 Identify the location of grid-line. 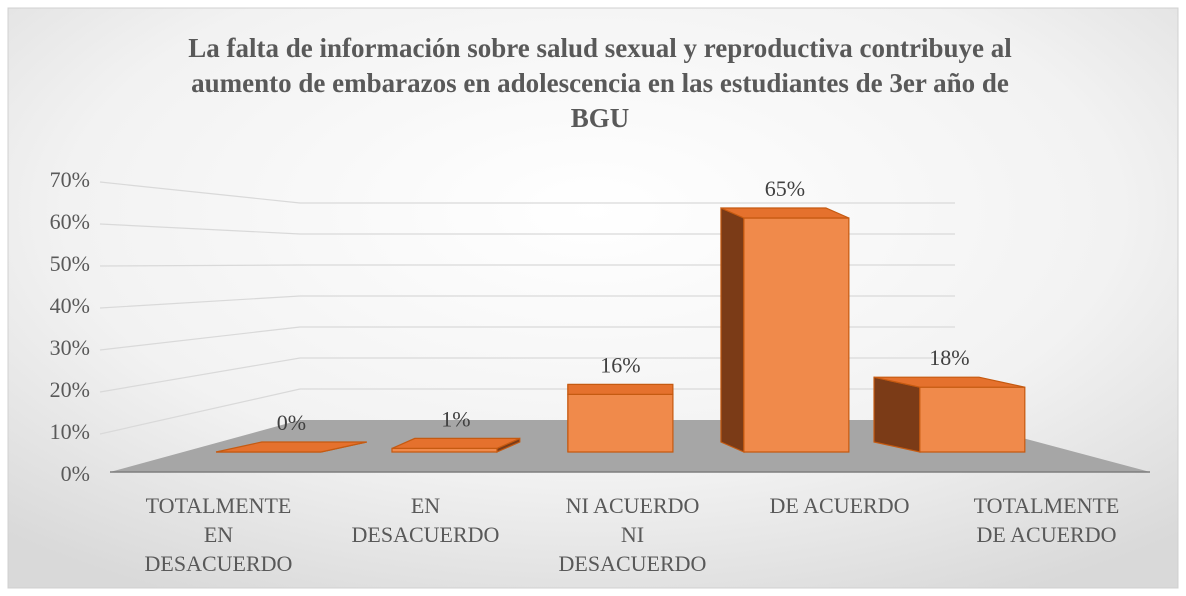
(527, 192).